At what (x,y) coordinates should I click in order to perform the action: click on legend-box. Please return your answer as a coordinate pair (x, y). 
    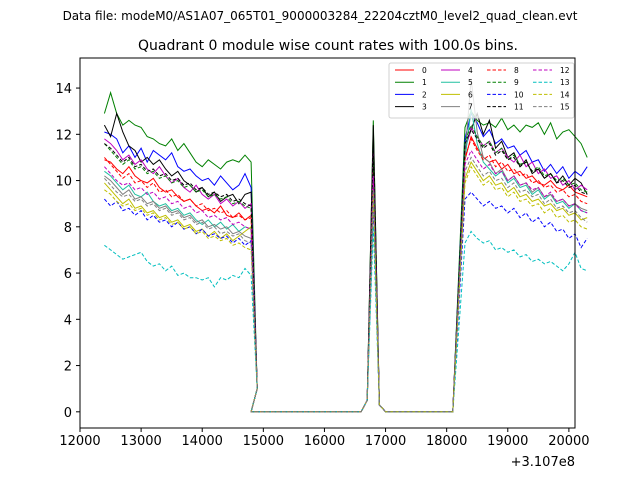
    Looking at the image, I should click on (481, 90).